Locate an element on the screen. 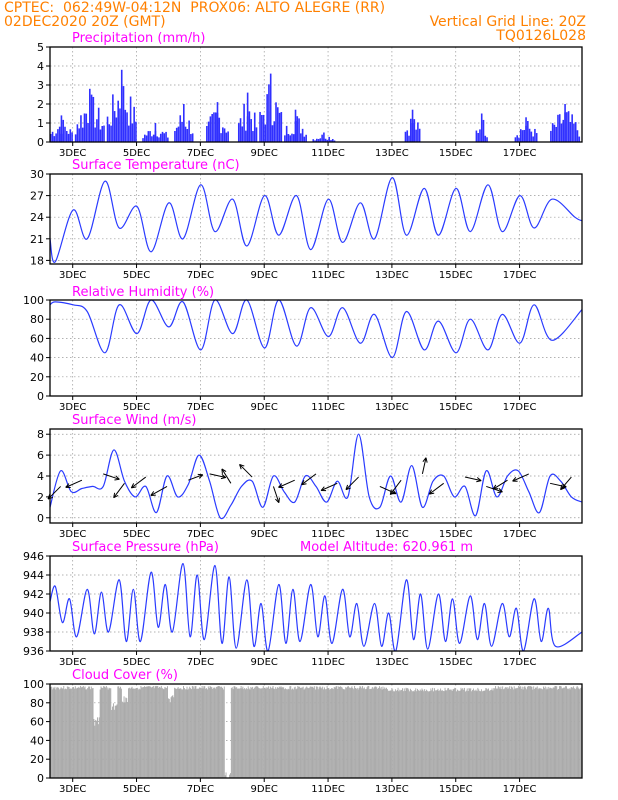 Image resolution: width=618 pixels, height=800 pixels. y-tick-label: 940 is located at coordinates (33, 613).